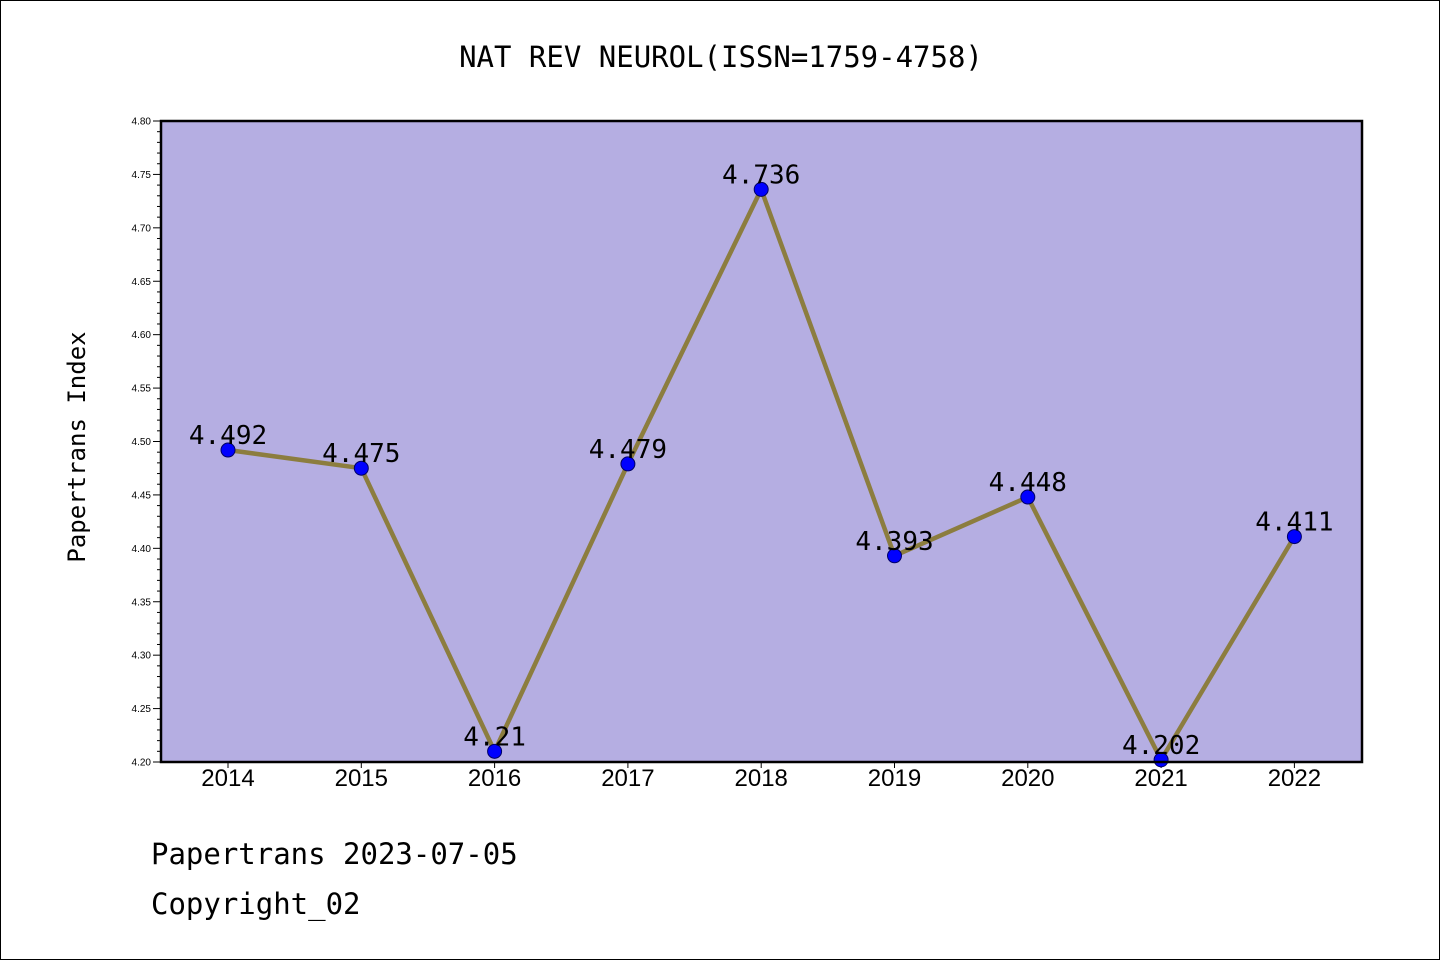 The width and height of the screenshot is (1440, 961). Describe the element at coordinates (142, 282) in the screenshot. I see `y-tick-label: 4.65` at that location.